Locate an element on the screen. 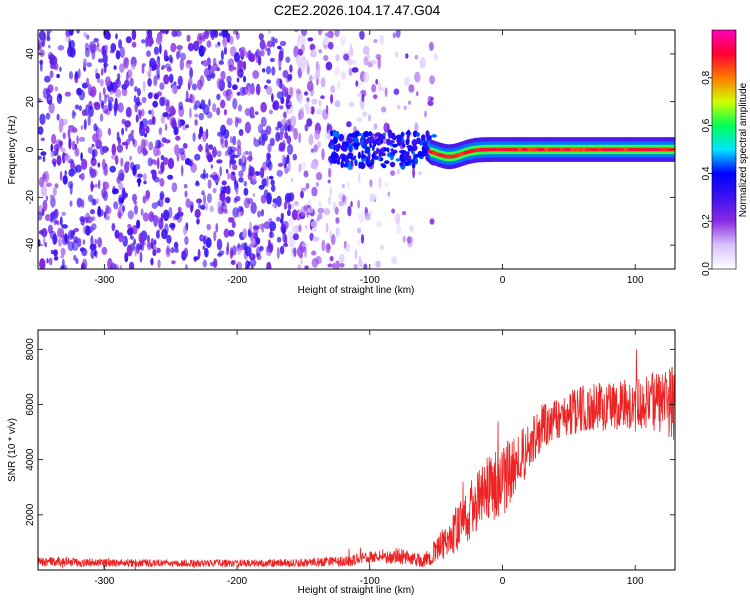 This screenshot has width=750, height=600. spectrogram-y-tick-label: 40 is located at coordinates (30, 54).